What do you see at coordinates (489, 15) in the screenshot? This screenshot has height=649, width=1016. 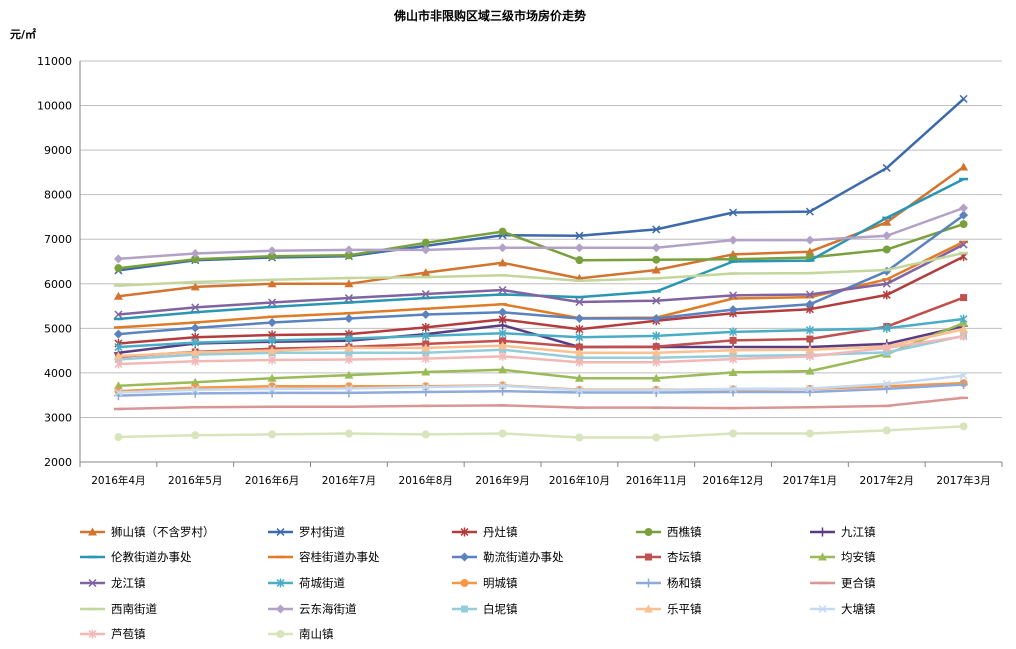 I see `chart-title: 佛山市非限购区域三级市场房价走势` at bounding box center [489, 15].